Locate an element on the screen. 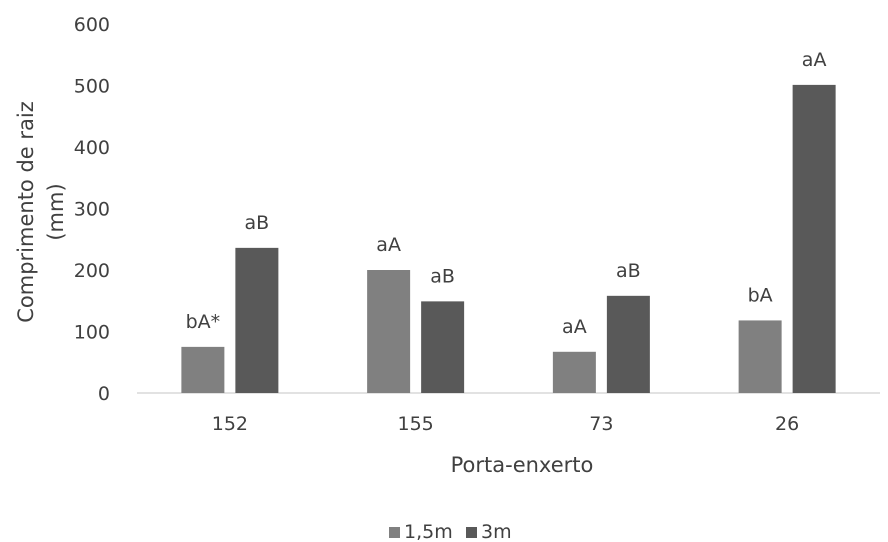 Image resolution: width=888 pixels, height=542 pixels. data-label-155-series-2: aB is located at coordinates (442, 276).